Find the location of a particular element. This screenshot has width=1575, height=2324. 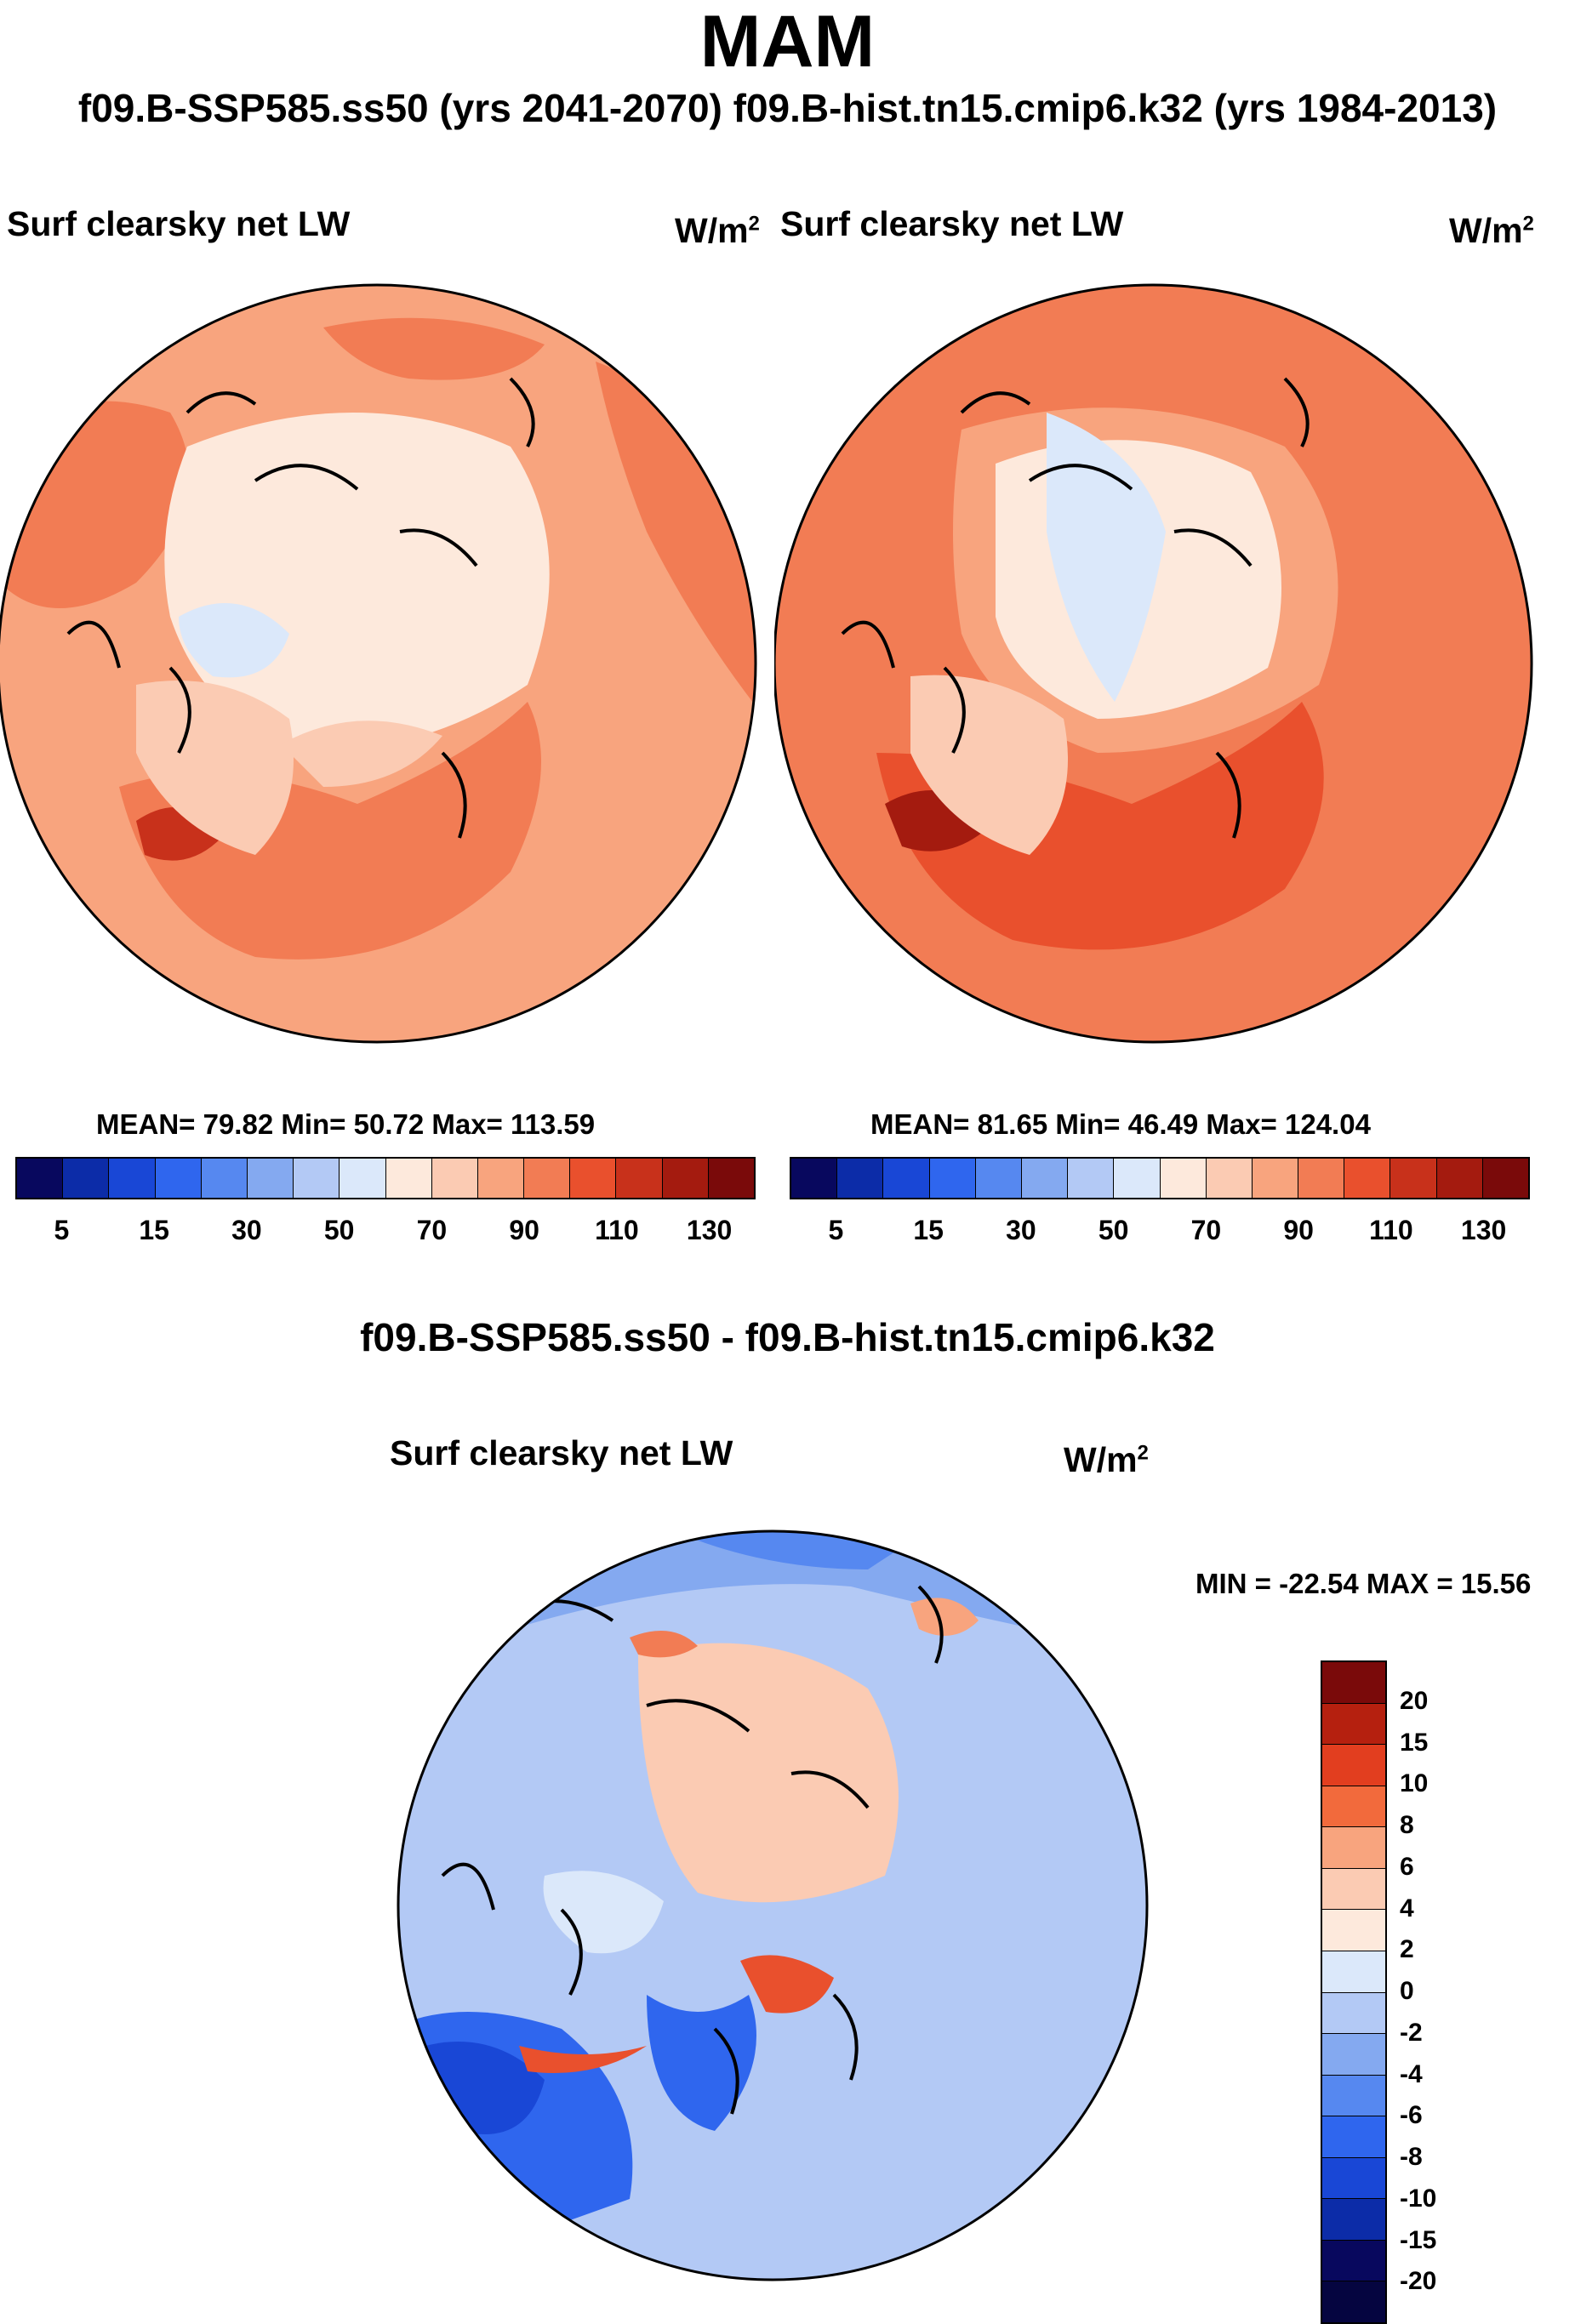

panel3-region-norwegian-neg is located at coordinates (701, 2063).